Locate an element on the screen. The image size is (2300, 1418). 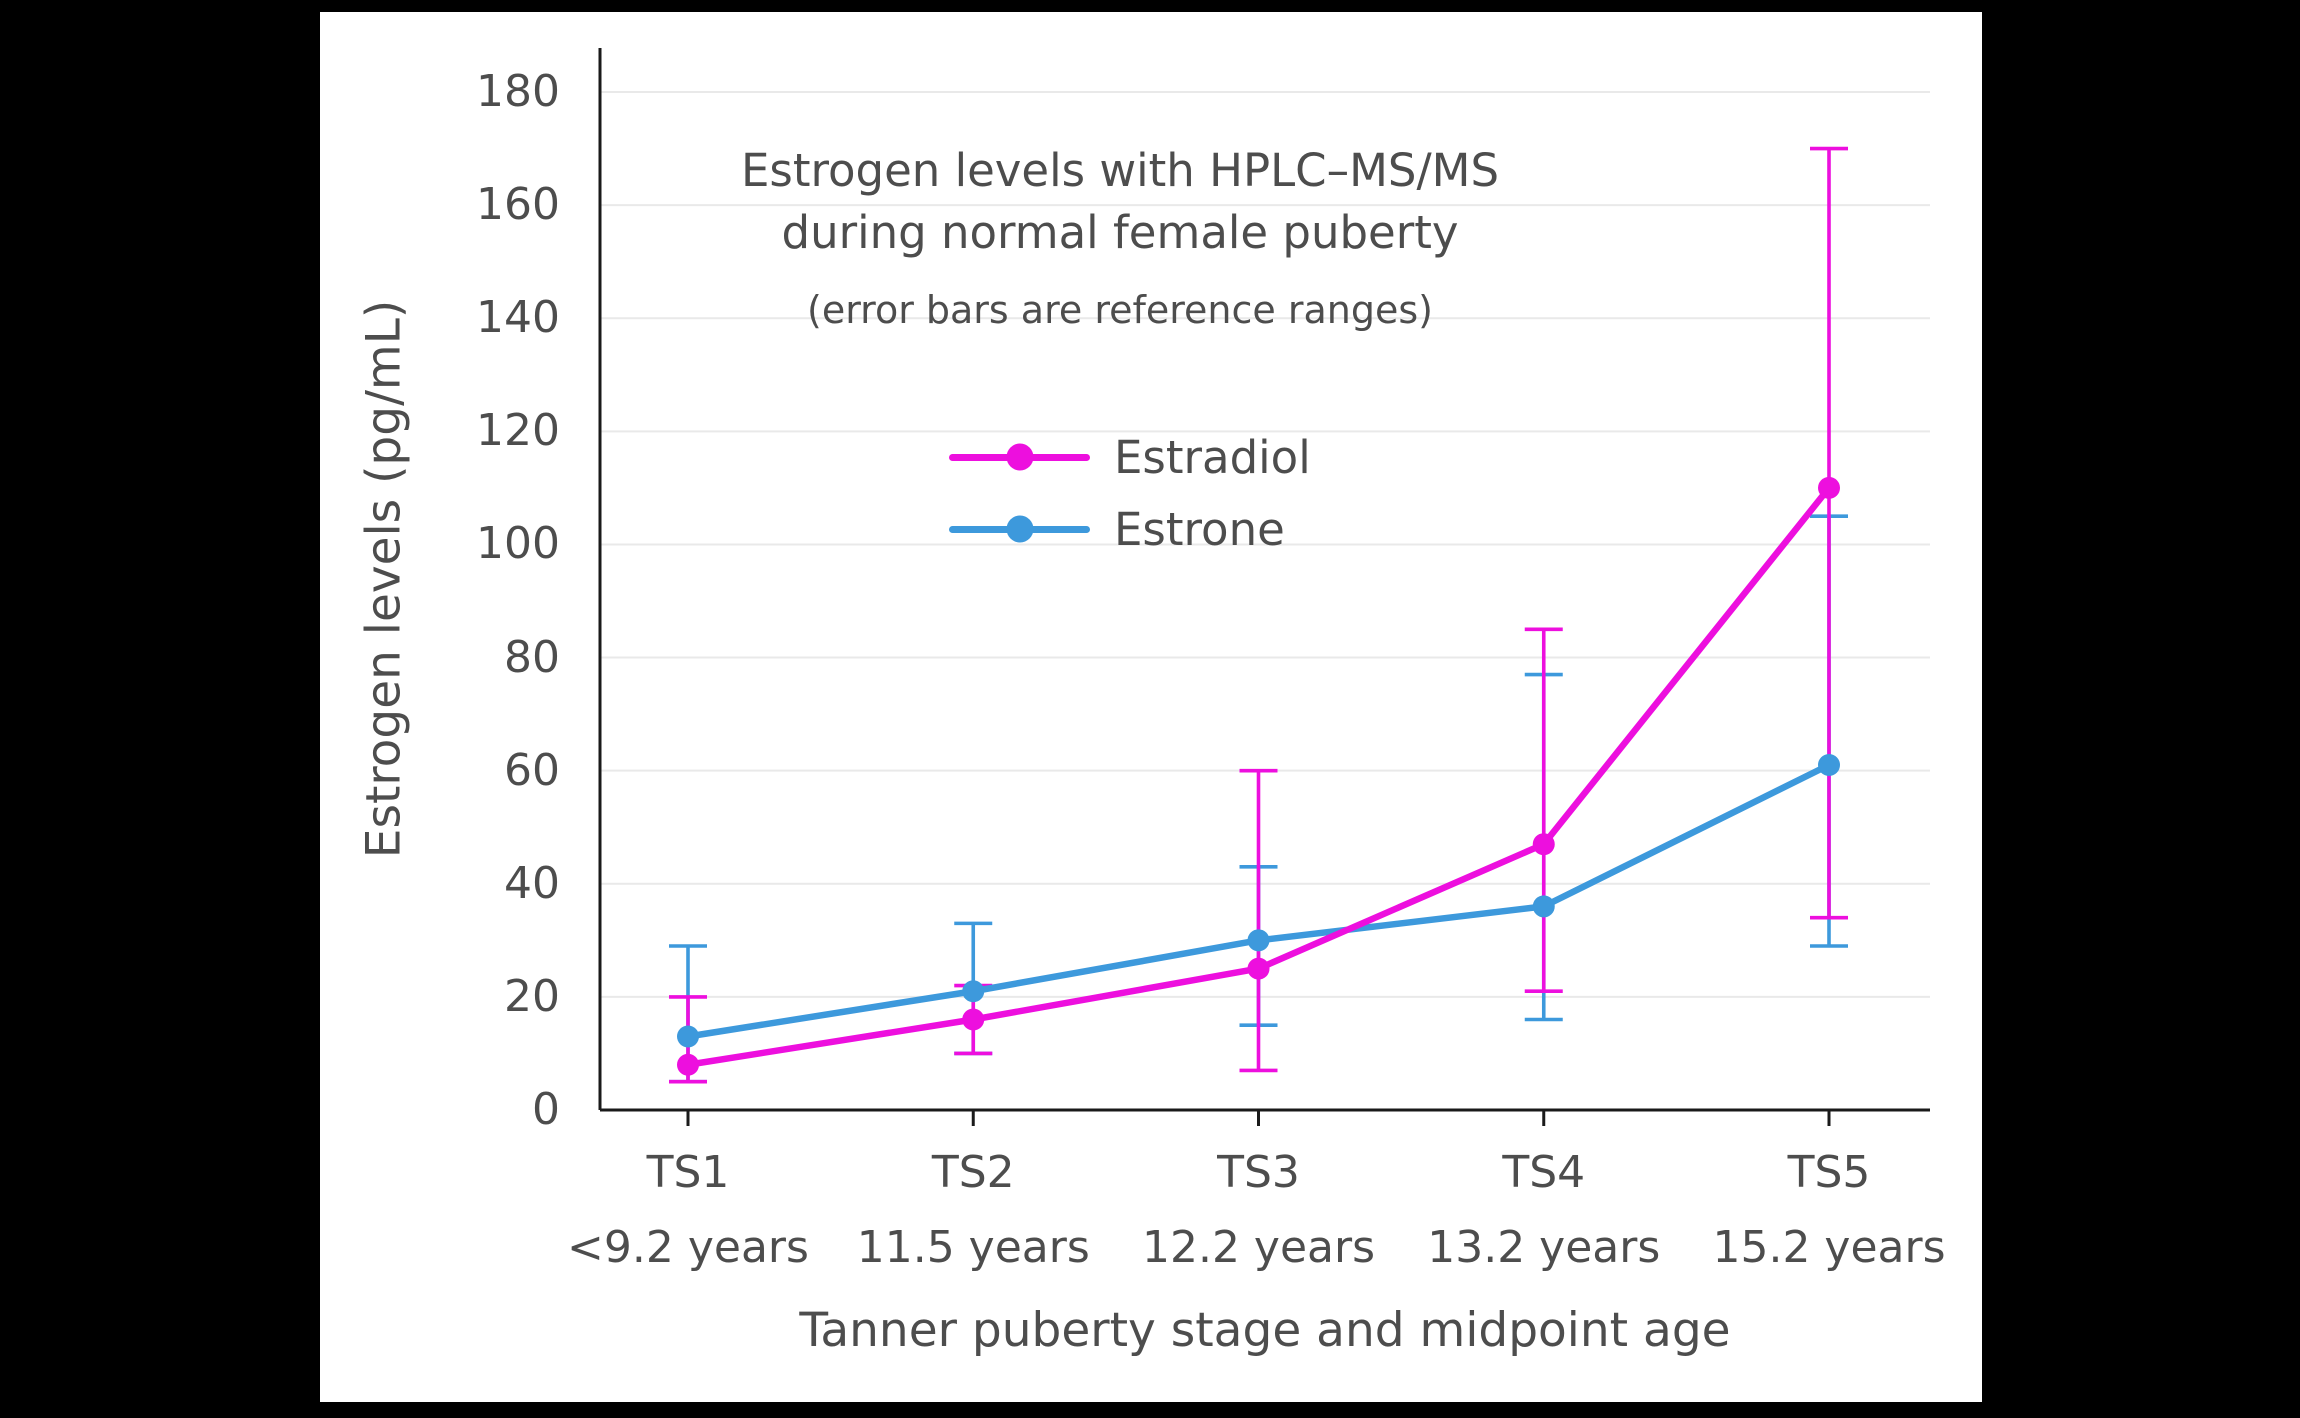
x-tick-label: TS4 is located at coordinates (1544, 1172).